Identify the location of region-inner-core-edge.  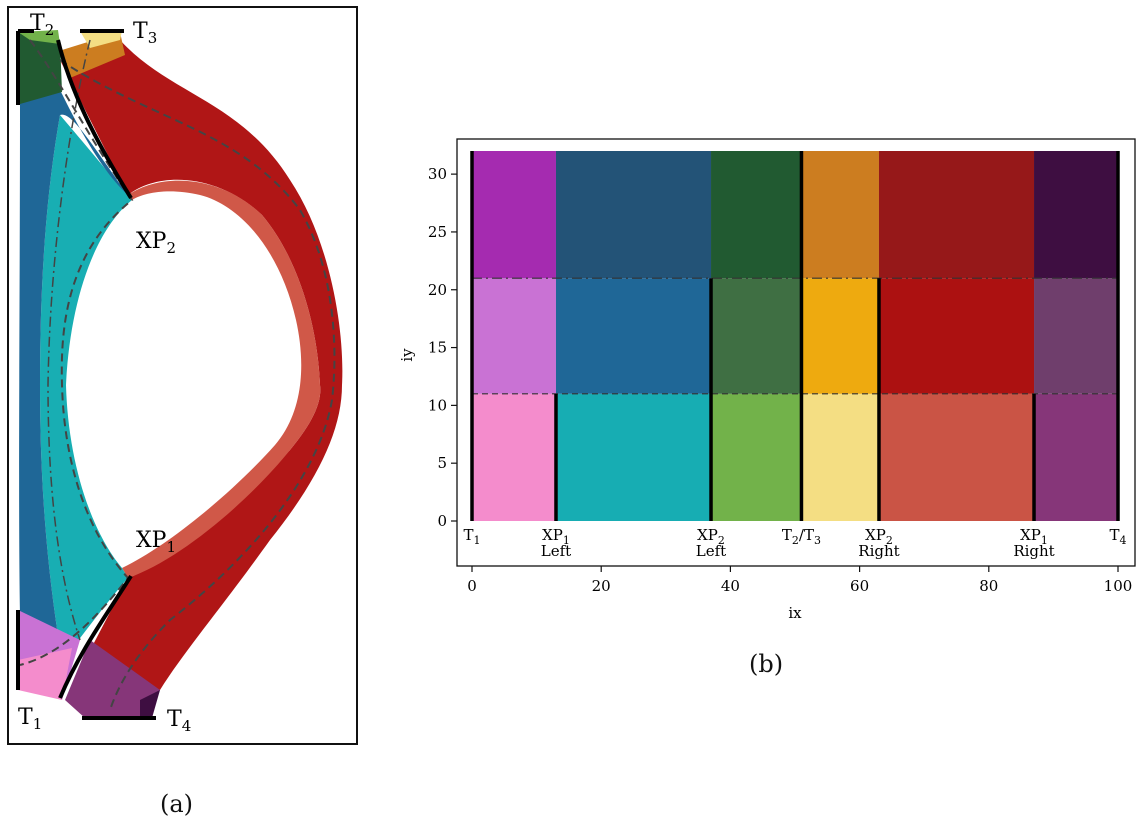
(86, 387).